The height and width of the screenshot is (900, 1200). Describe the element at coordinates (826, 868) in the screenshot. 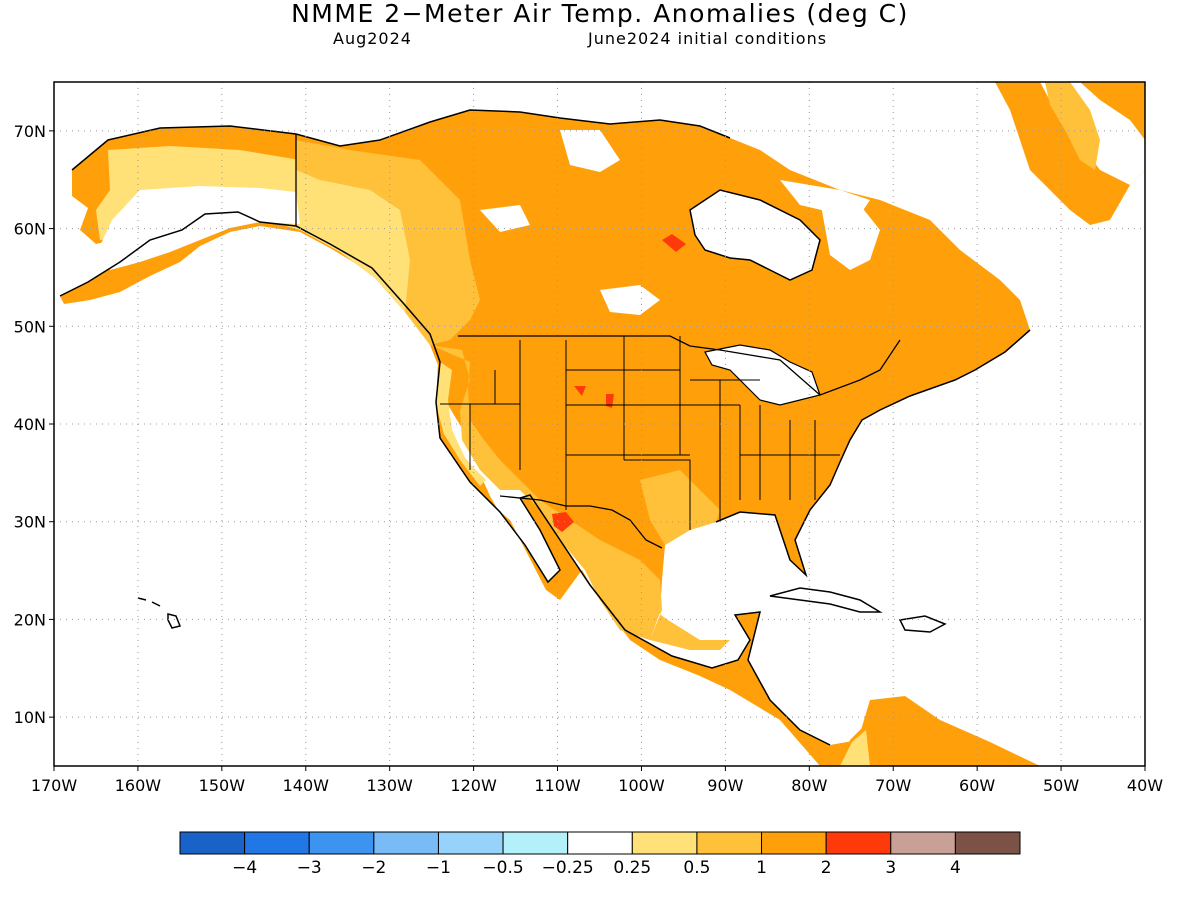

I see `colorbar-label: 2` at that location.